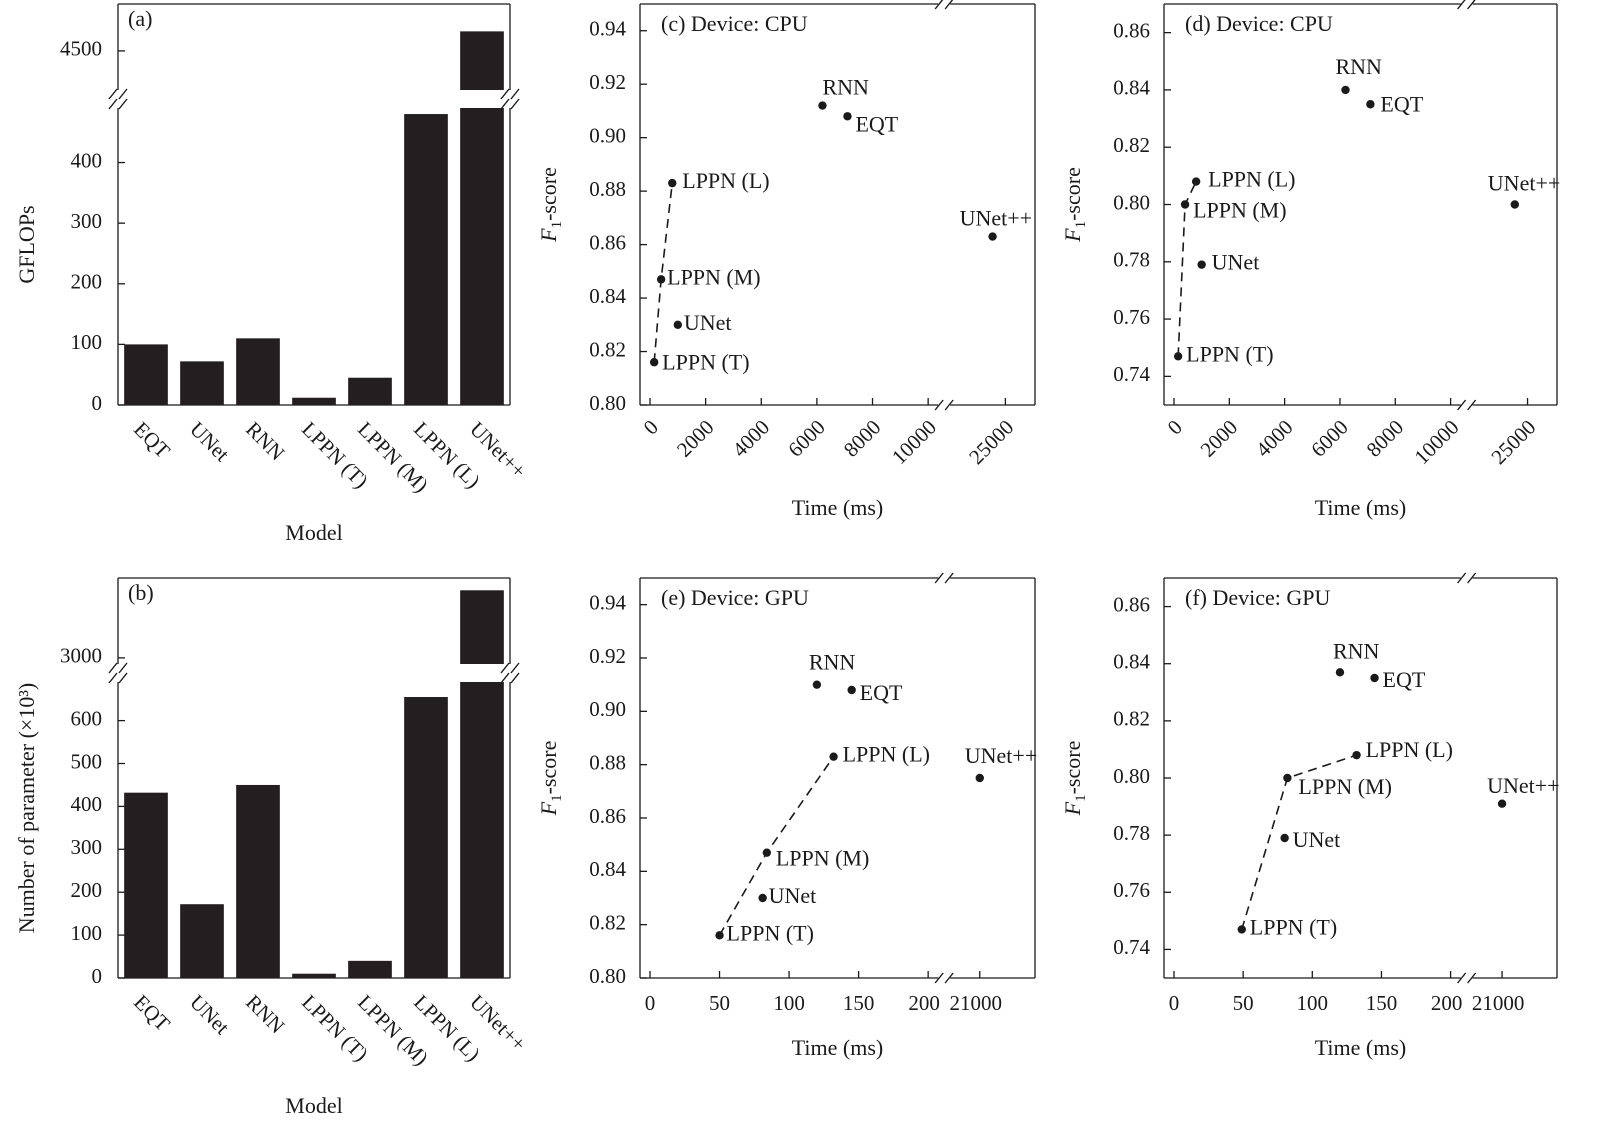 This screenshot has width=1600, height=1144. What do you see at coordinates (313, 1105) in the screenshot?
I see `x-axis-label: Model` at bounding box center [313, 1105].